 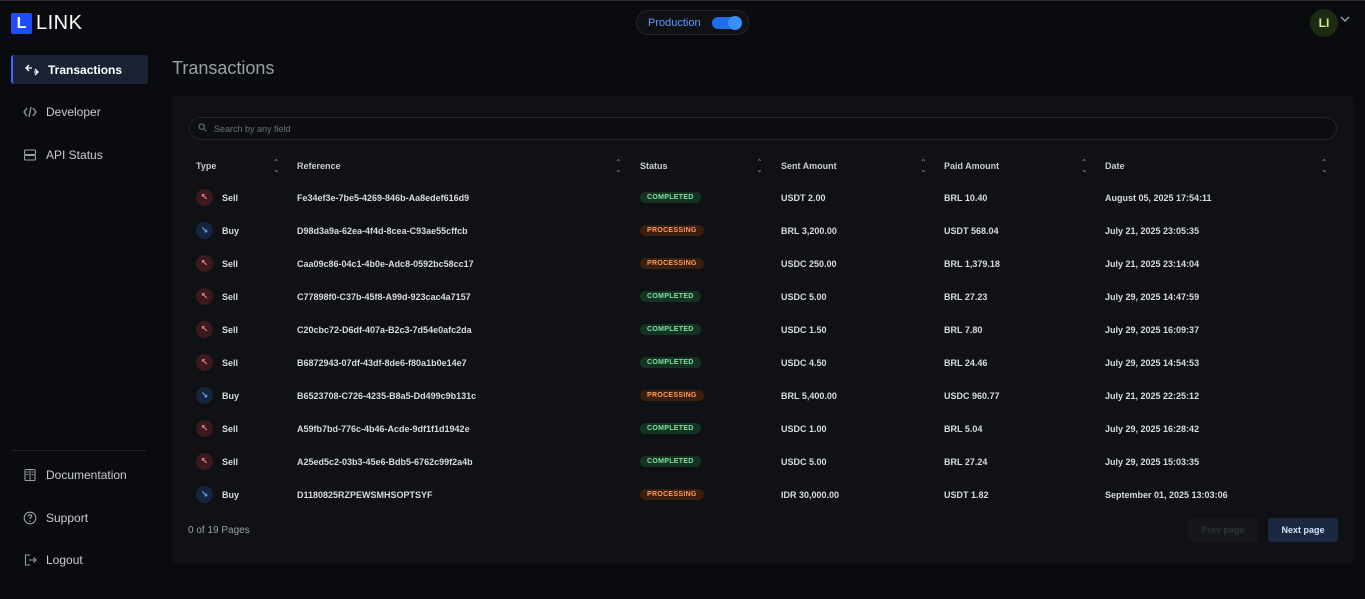 I want to click on sidebar-item-transactions: Transactions, so click(x=79, y=69).